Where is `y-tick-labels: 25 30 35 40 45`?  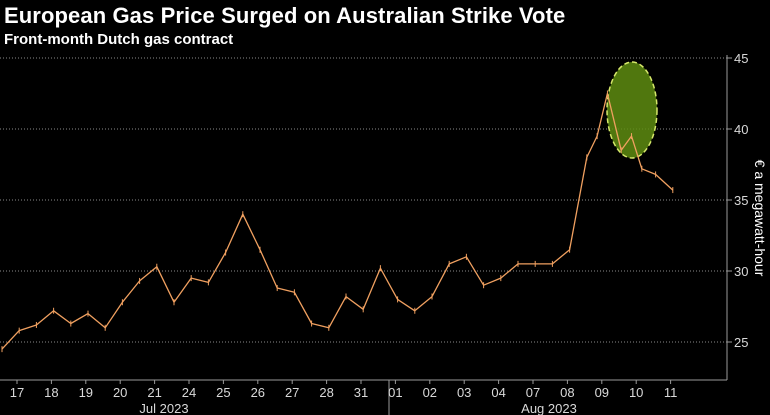
y-tick-labels: 25 30 35 40 45 is located at coordinates (737, 200).